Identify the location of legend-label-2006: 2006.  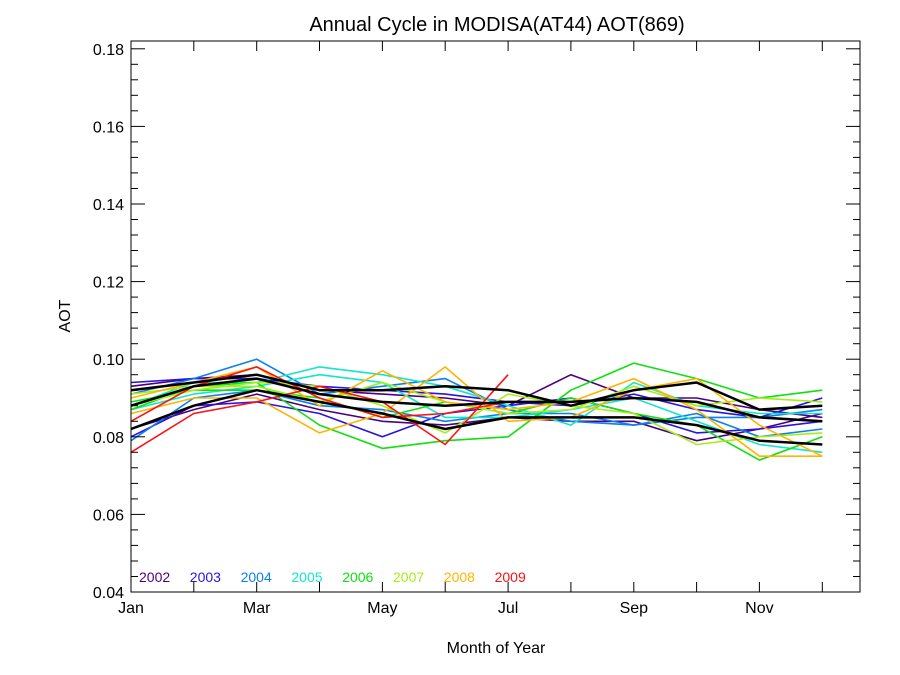
(357, 577).